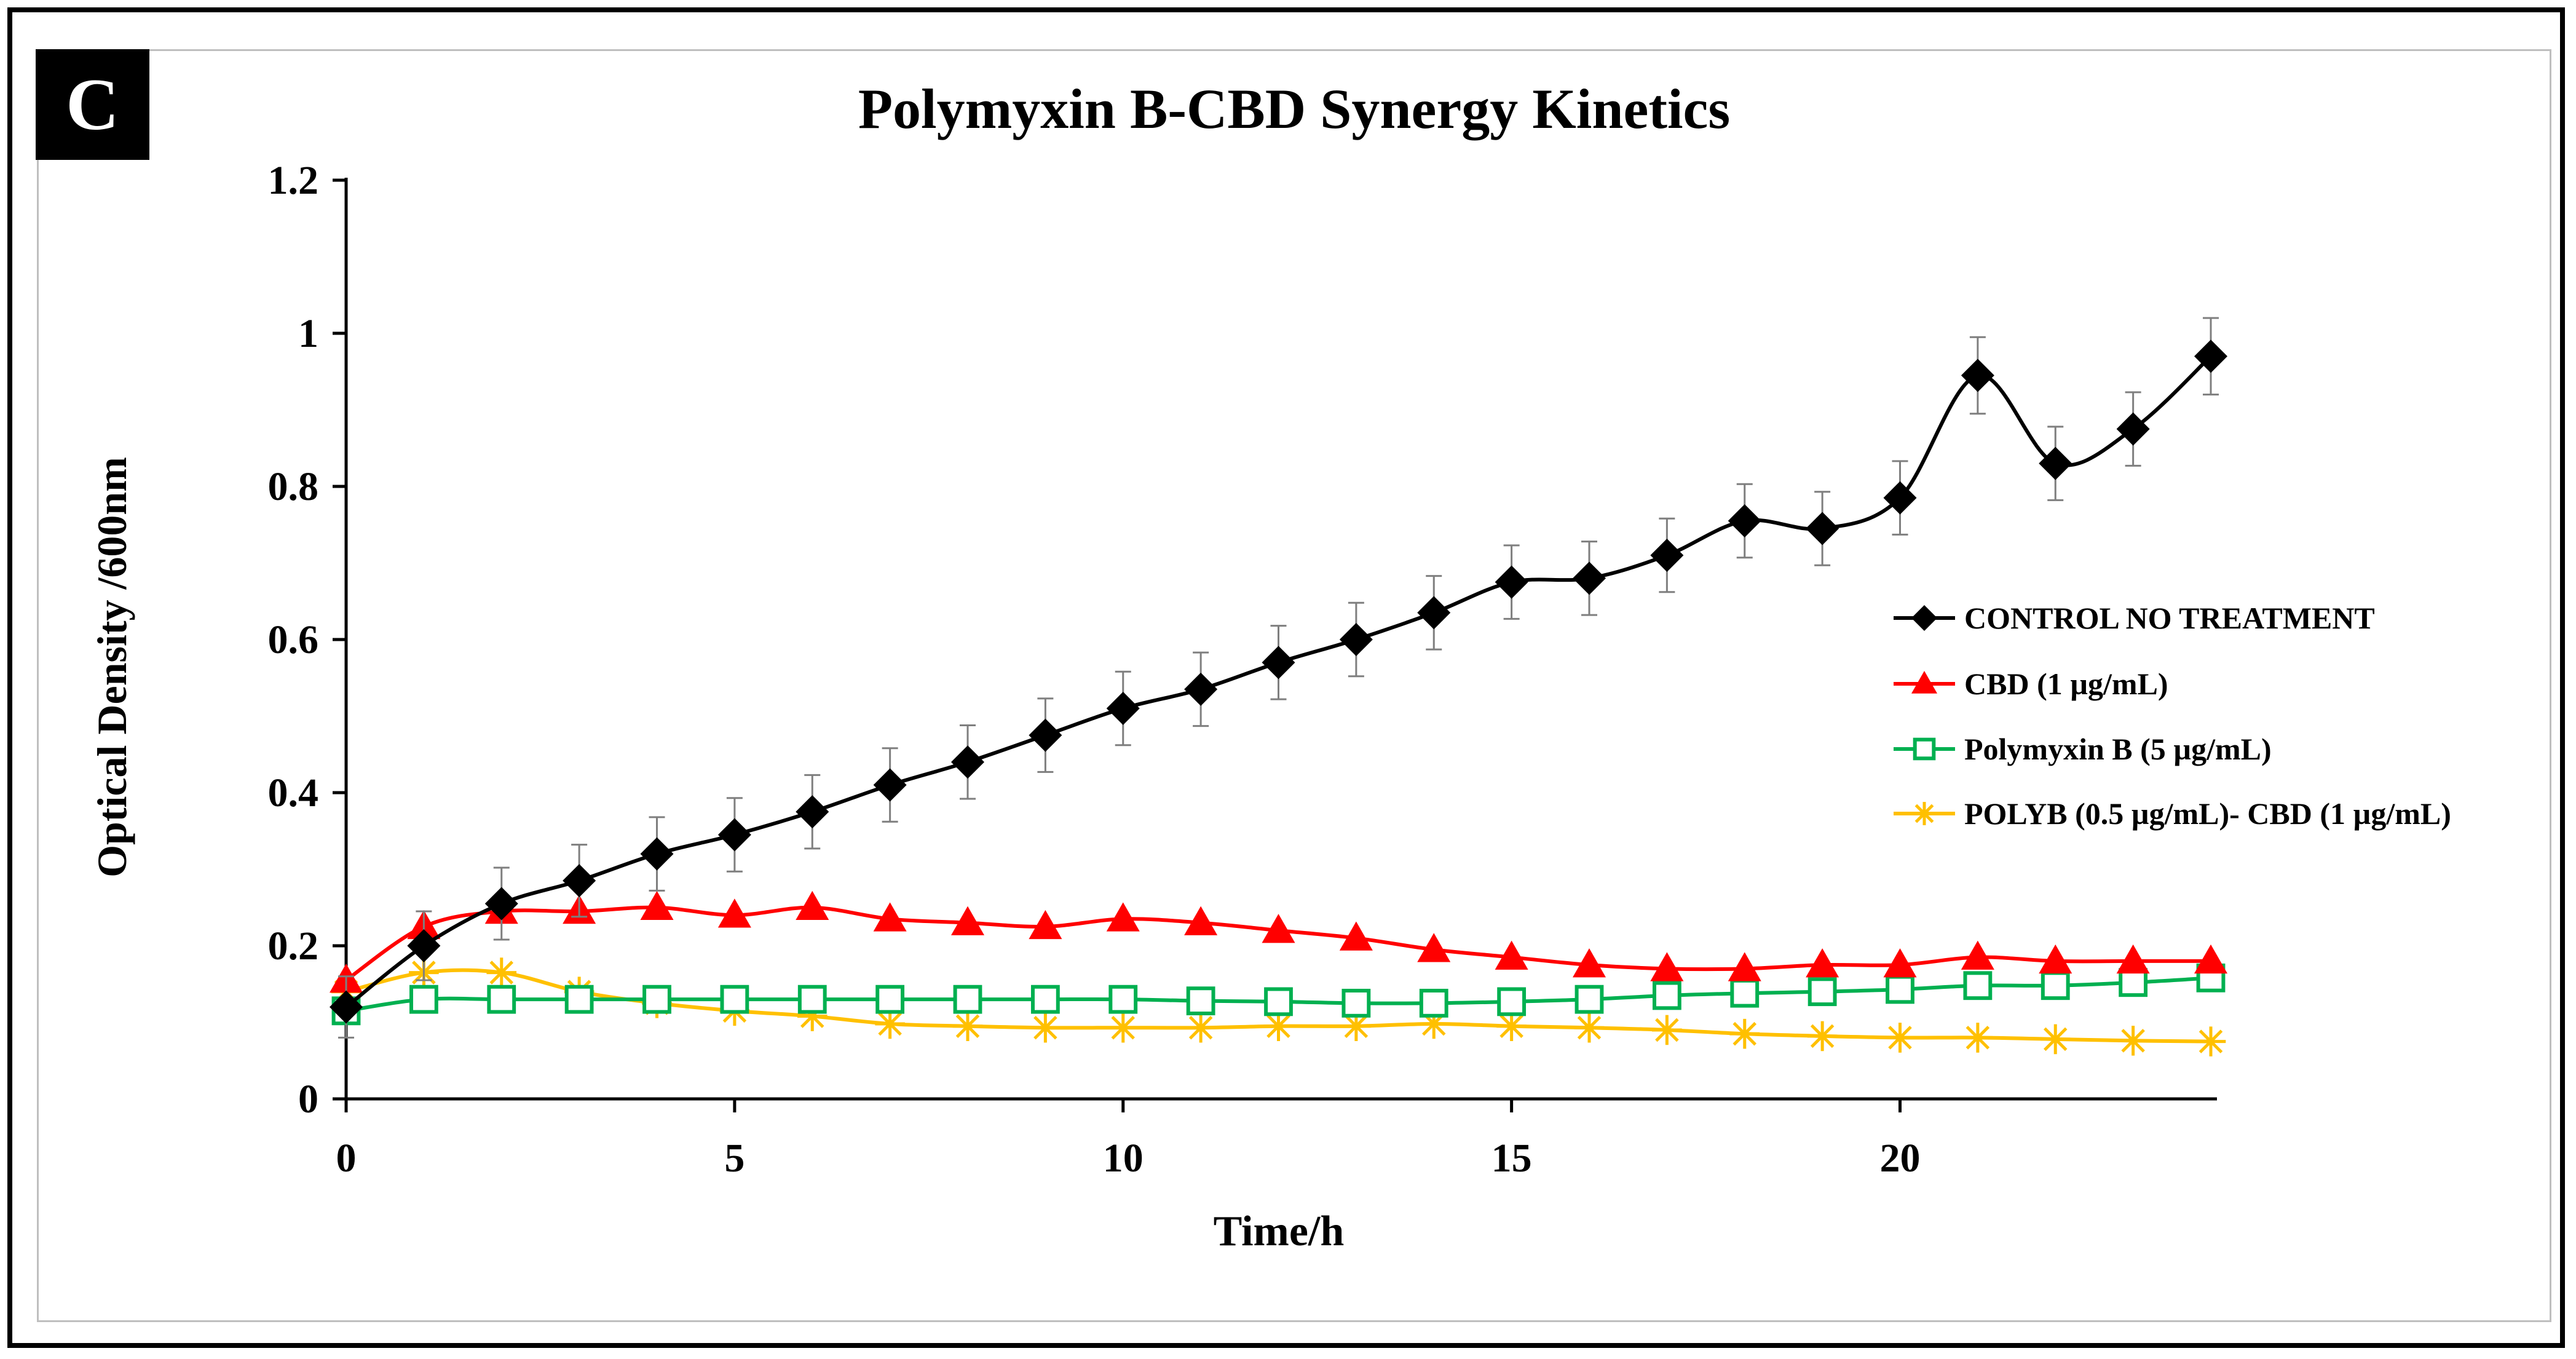 The image size is (2576, 1359). What do you see at coordinates (293, 486) in the screenshot?
I see `y-tick-label: 0.8` at bounding box center [293, 486].